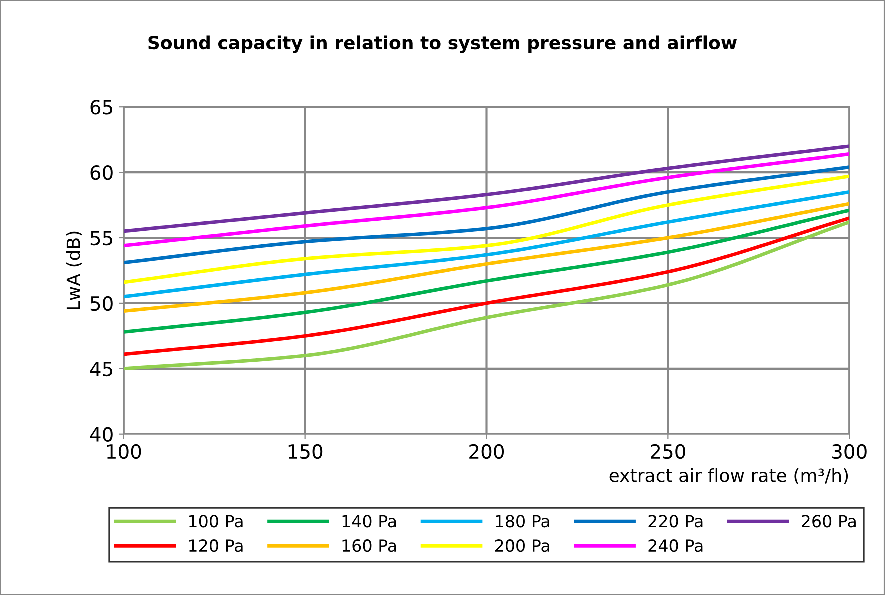  I want to click on x-tick-label: 300, so click(849, 452).